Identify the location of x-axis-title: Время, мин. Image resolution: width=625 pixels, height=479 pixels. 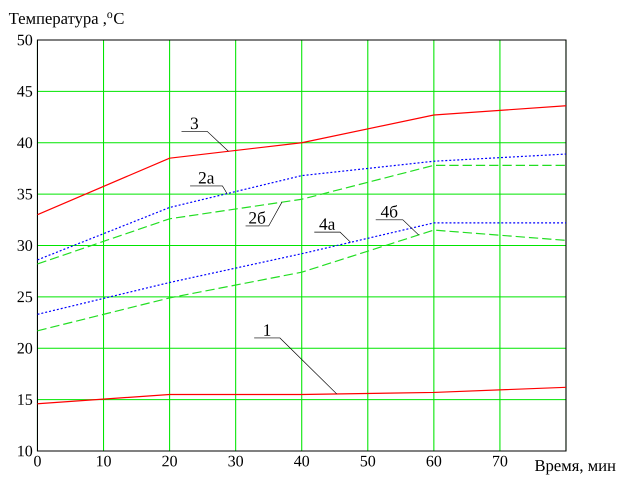
(575, 467).